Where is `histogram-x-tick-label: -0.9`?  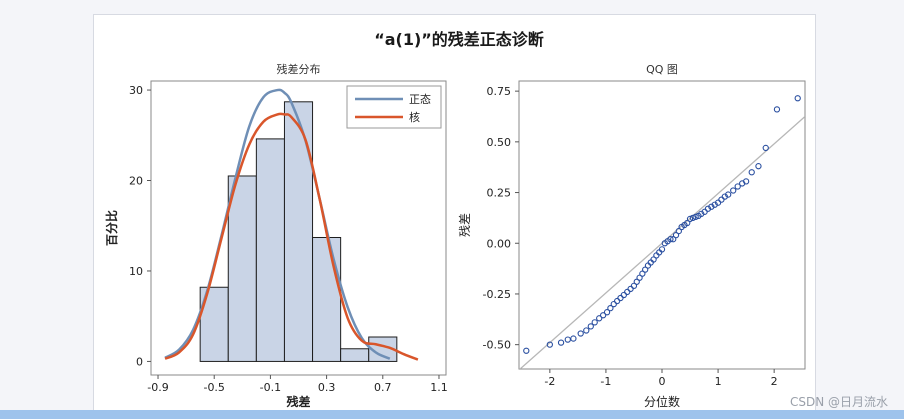
histogram-x-tick-label: -0.9 is located at coordinates (157, 387).